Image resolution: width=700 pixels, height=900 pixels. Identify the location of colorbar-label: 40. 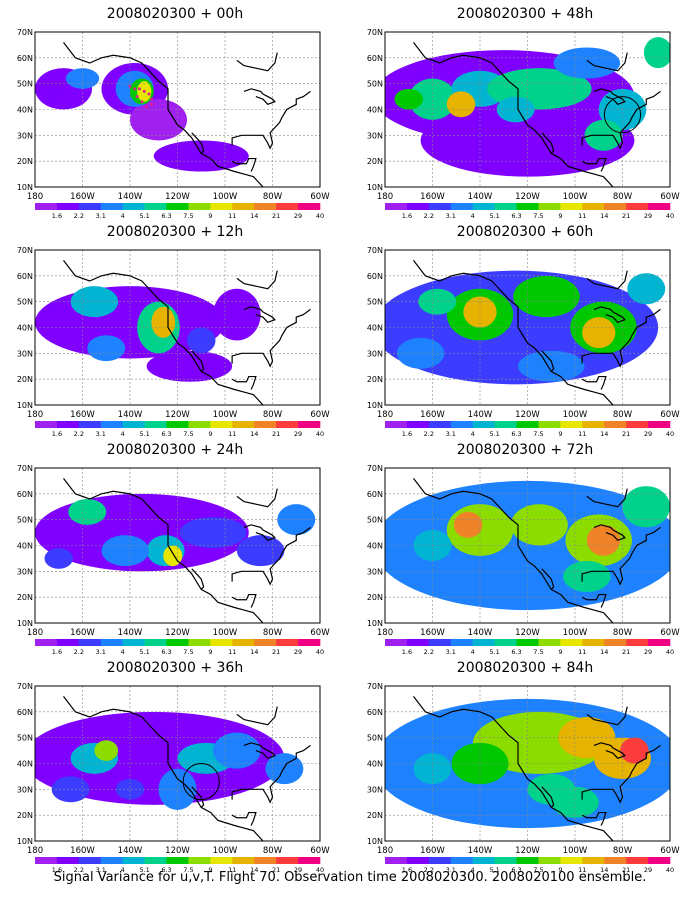
(320, 869).